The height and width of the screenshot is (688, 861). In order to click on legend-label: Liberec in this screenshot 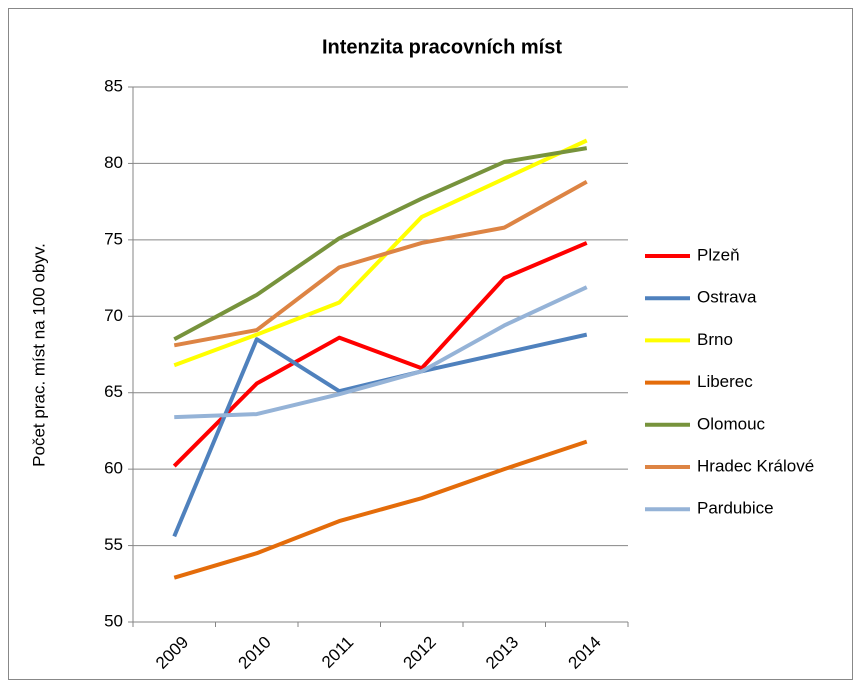, I will do `click(725, 381)`.